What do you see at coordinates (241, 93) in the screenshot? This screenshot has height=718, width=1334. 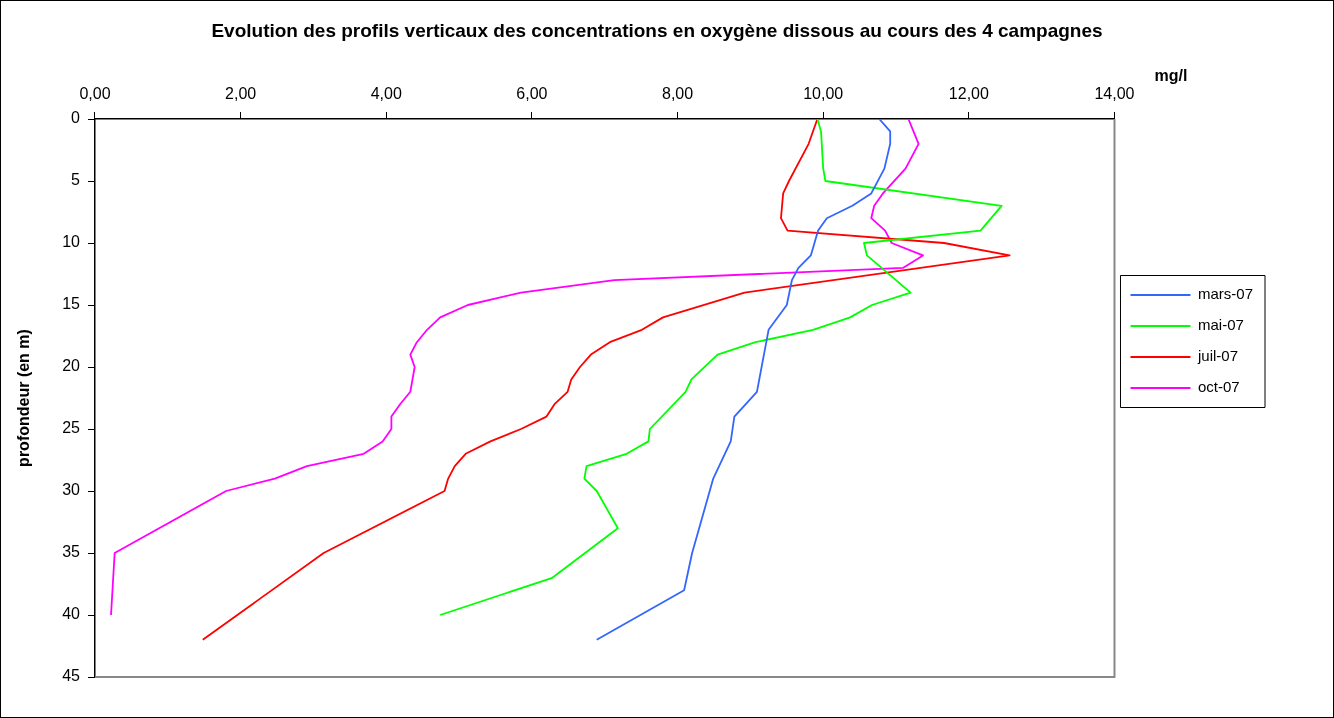 I see `x-tick-label: 2,00` at bounding box center [241, 93].